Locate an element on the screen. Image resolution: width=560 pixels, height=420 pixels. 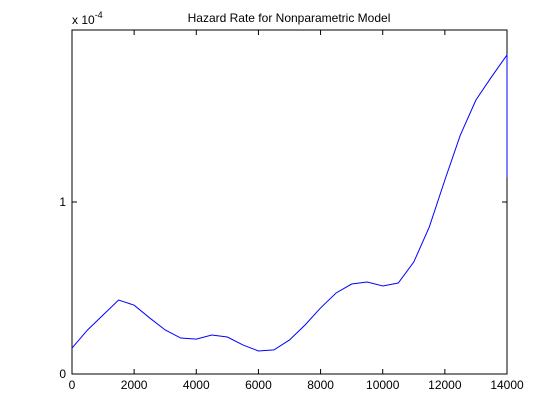
x-tick-label: 6000 is located at coordinates (258, 385).